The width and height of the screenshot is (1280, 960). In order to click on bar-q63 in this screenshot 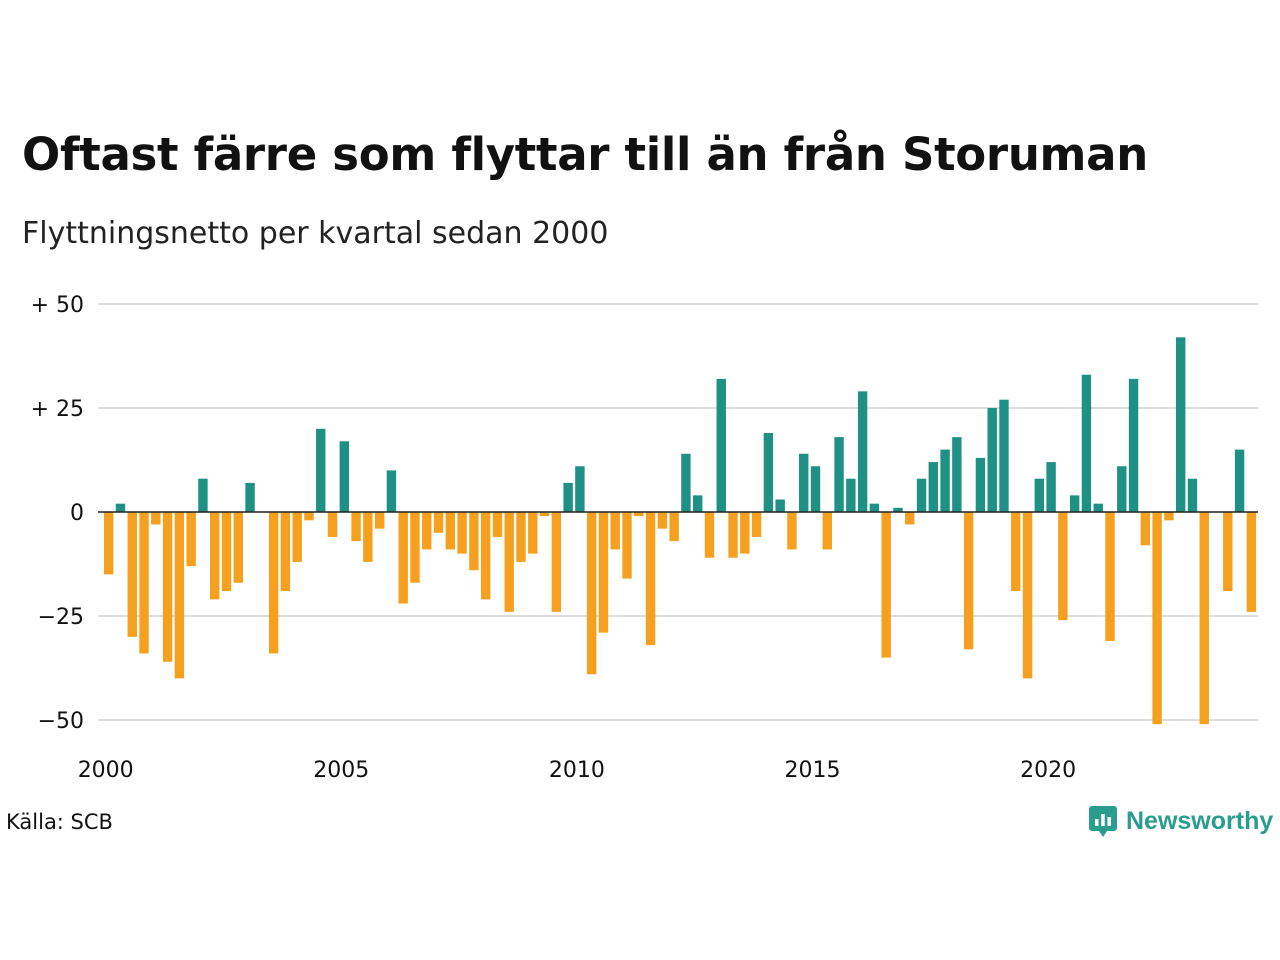, I will do `click(839, 474)`.